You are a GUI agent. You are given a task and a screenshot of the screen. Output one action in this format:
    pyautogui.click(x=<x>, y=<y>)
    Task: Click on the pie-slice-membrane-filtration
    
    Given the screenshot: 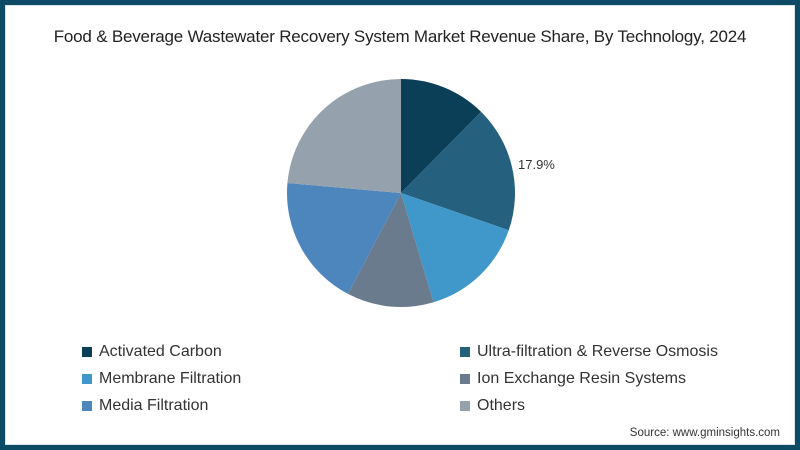 What is the action you would take?
    pyautogui.click(x=455, y=248)
    